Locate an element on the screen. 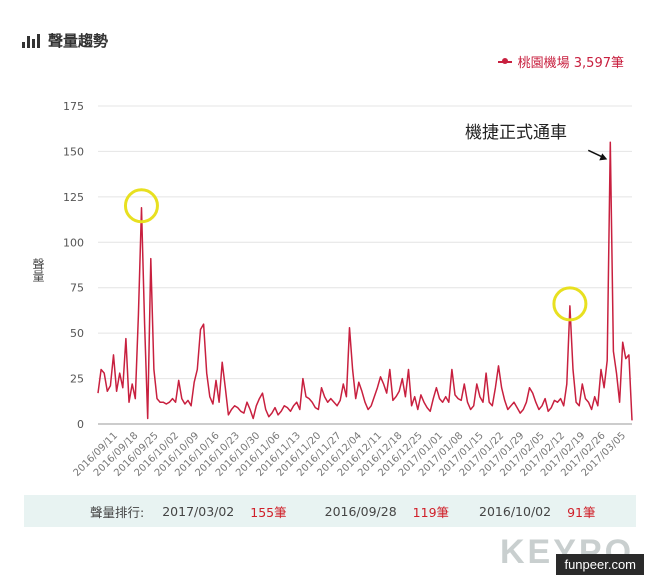  bar-chart-icon is located at coordinates (31, 40).